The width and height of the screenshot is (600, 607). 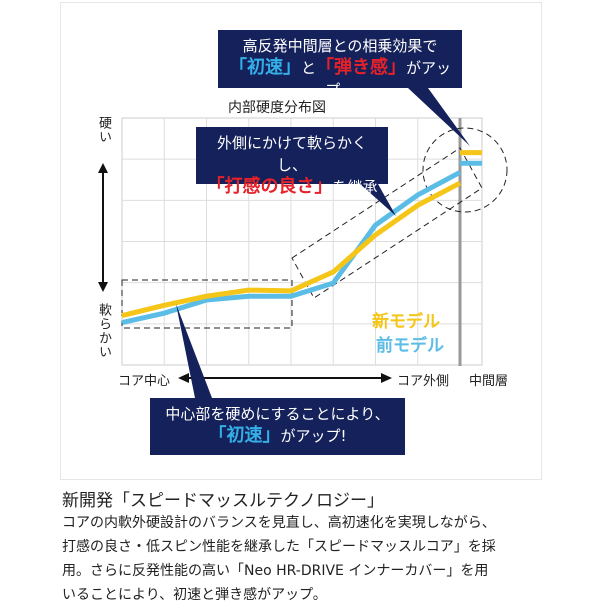 I want to click on top-callout-rebound: 「弾き感」, so click(x=361, y=67).